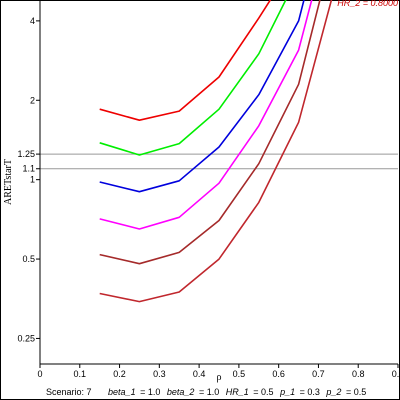 The image size is (400, 400). Describe the element at coordinates (122, 392) in the screenshot. I see `caption-param-name: beta_1` at that location.